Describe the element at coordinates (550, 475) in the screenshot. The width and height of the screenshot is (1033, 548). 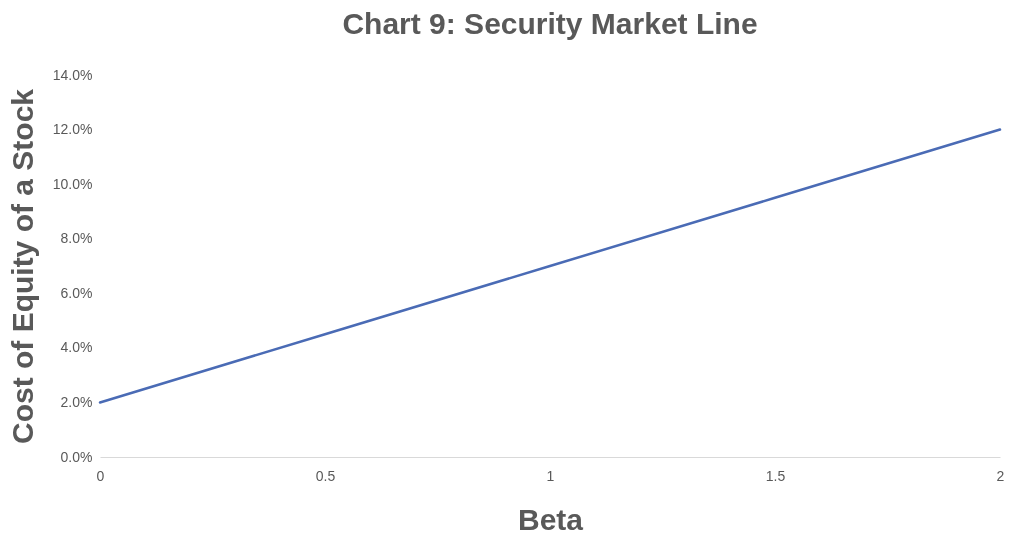
I see `x-tick-label: 1` at that location.